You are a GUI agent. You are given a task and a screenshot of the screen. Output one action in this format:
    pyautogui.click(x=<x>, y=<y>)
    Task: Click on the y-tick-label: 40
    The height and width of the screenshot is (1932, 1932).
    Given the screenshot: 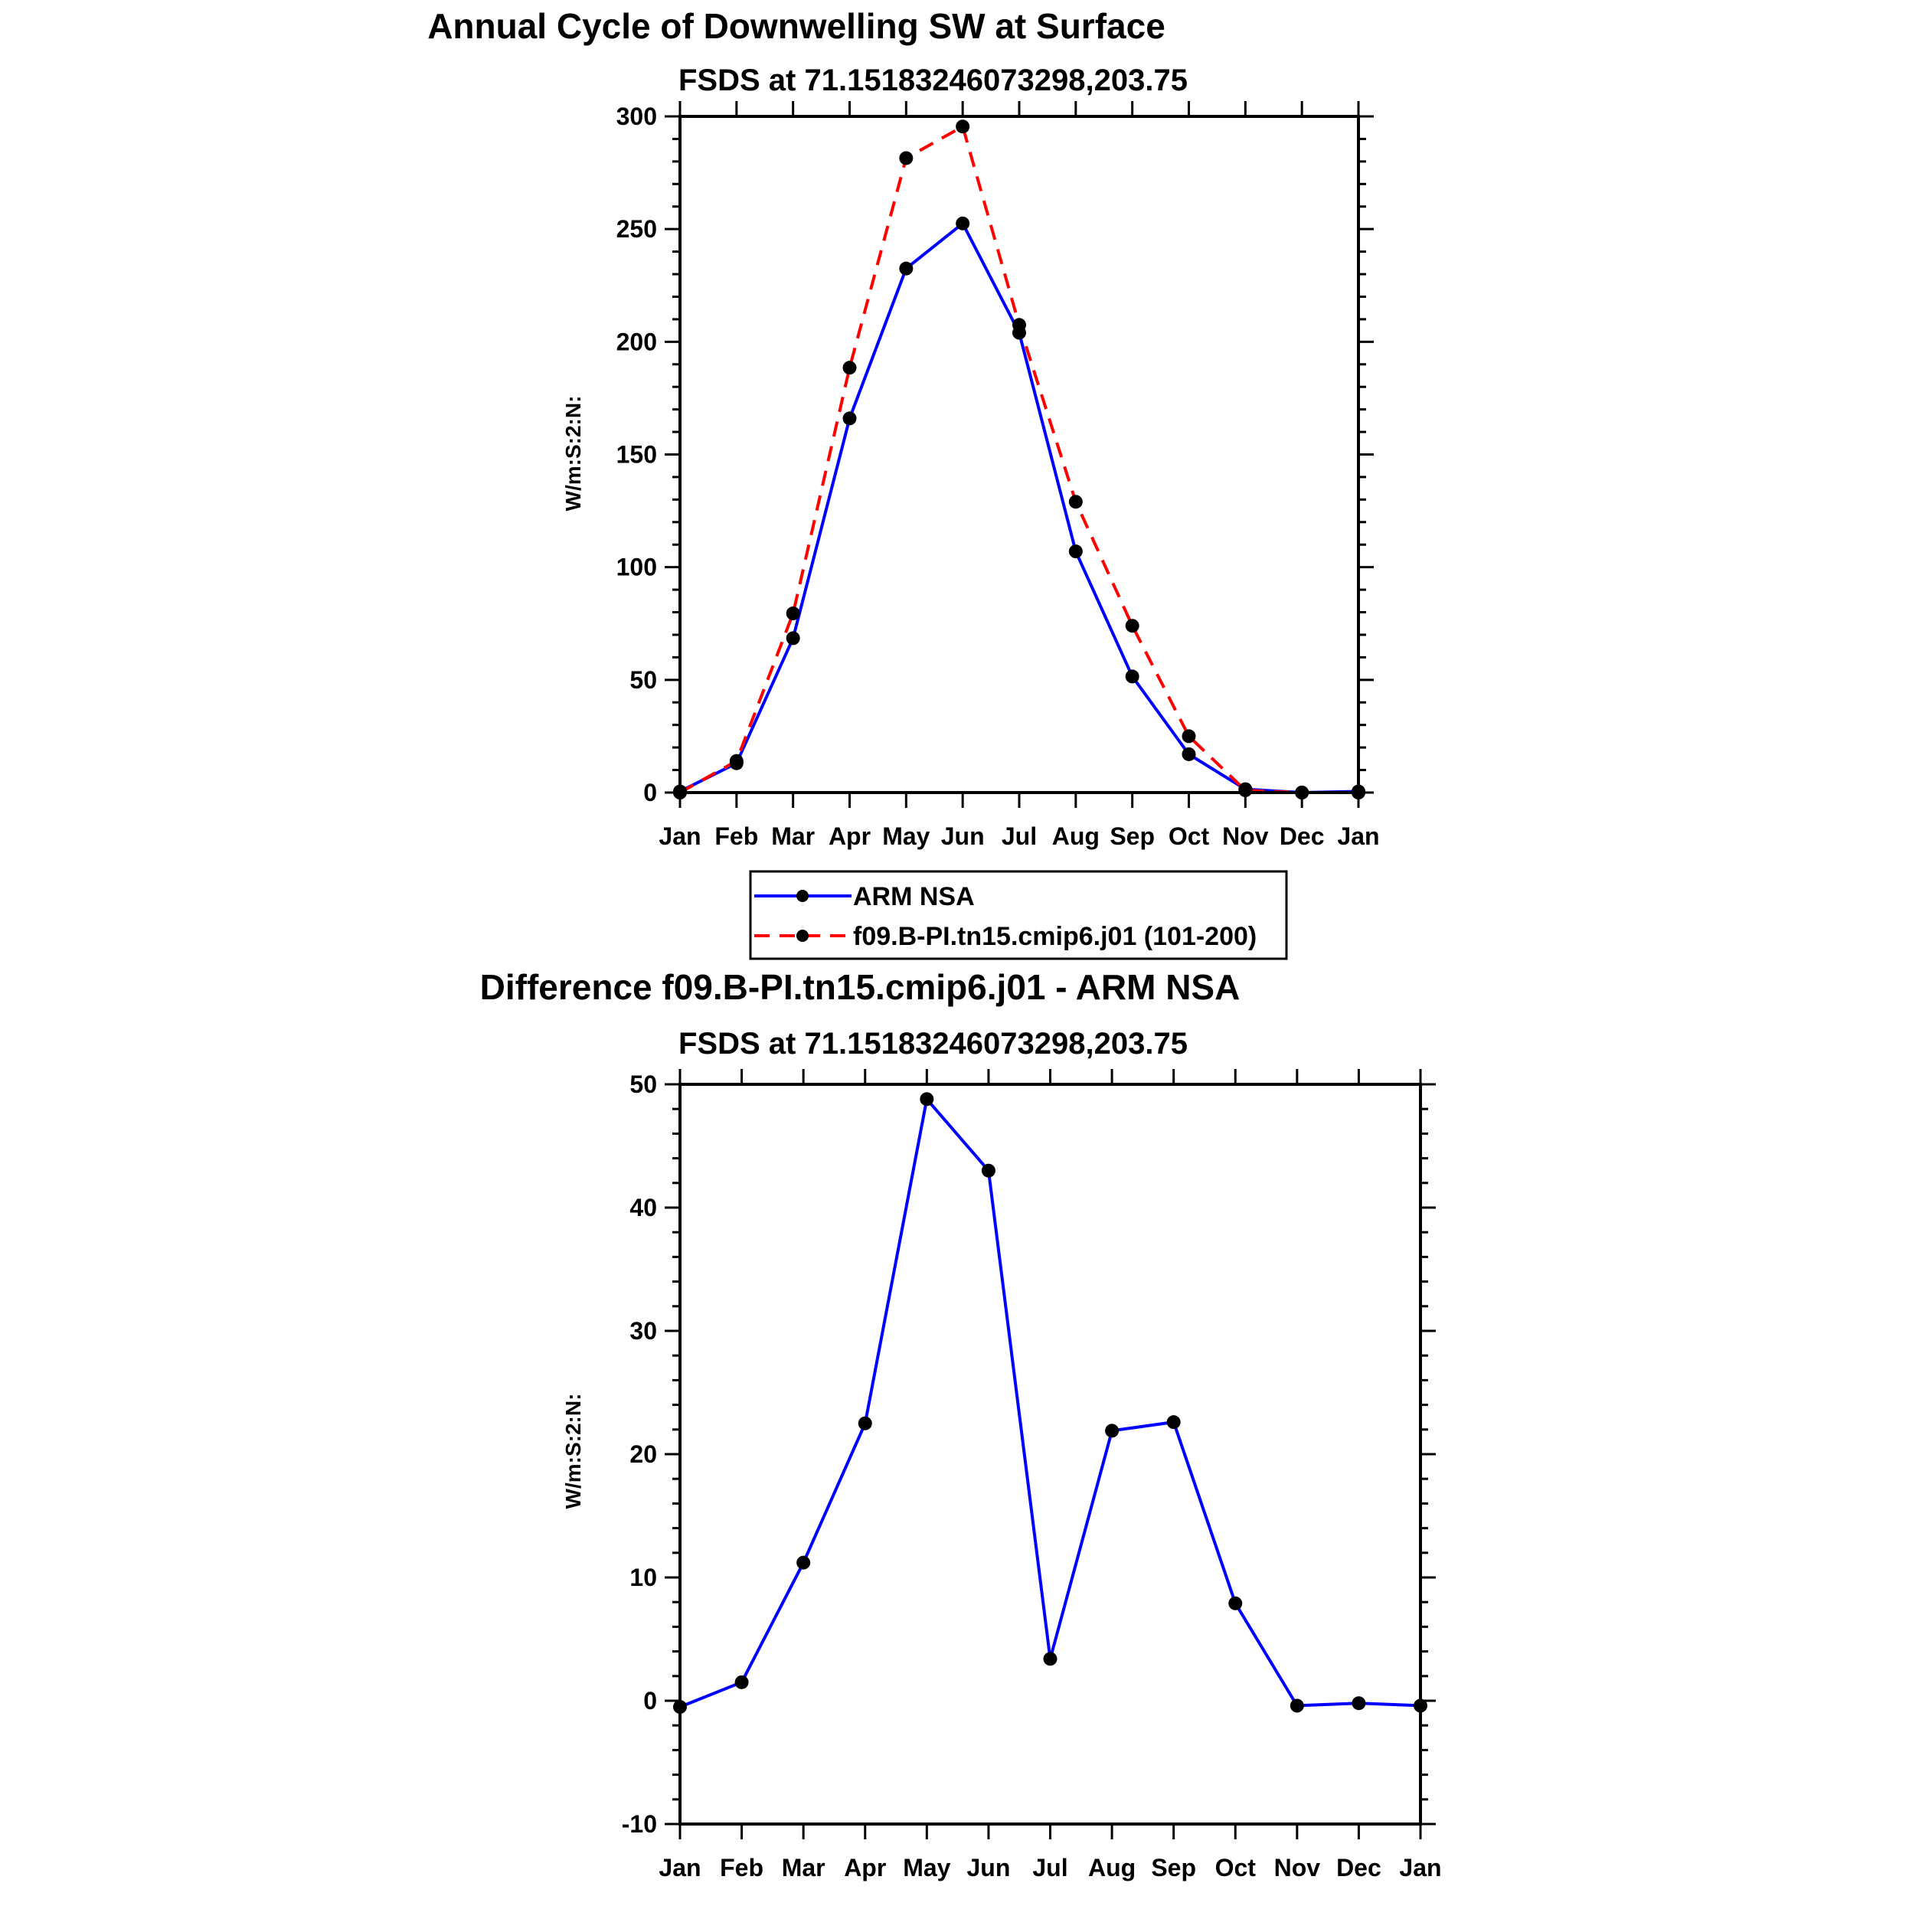 What is the action you would take?
    pyautogui.click(x=643, y=1207)
    